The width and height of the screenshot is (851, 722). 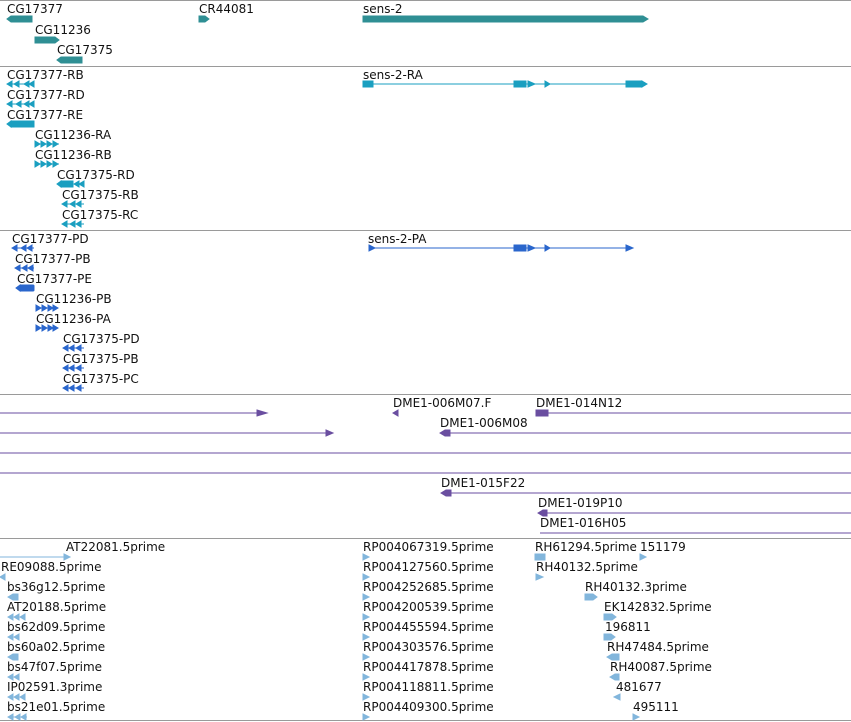 What do you see at coordinates (580, 503) in the screenshot?
I see `clone-label-dme1-019p10: DME1-019P10` at bounding box center [580, 503].